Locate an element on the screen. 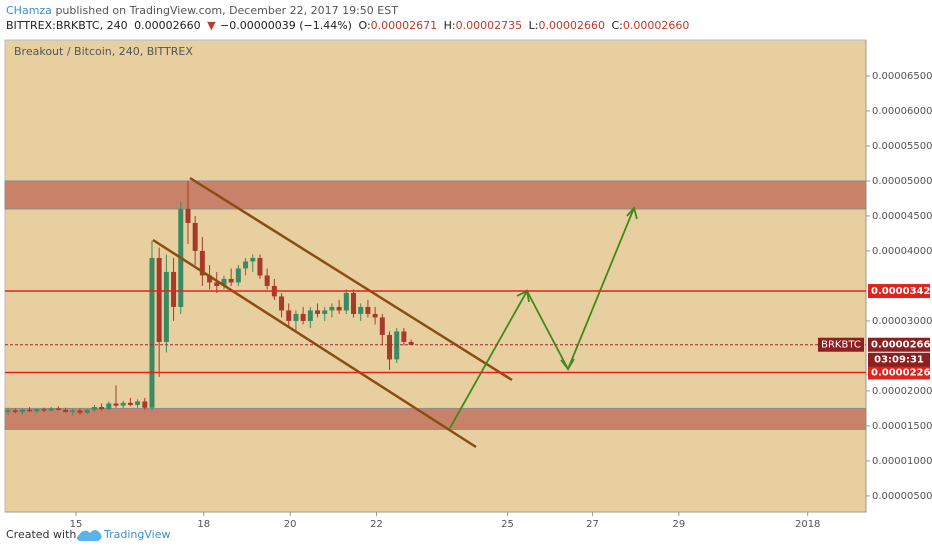 The width and height of the screenshot is (932, 550). footer-created: Created with is located at coordinates (41, 534).